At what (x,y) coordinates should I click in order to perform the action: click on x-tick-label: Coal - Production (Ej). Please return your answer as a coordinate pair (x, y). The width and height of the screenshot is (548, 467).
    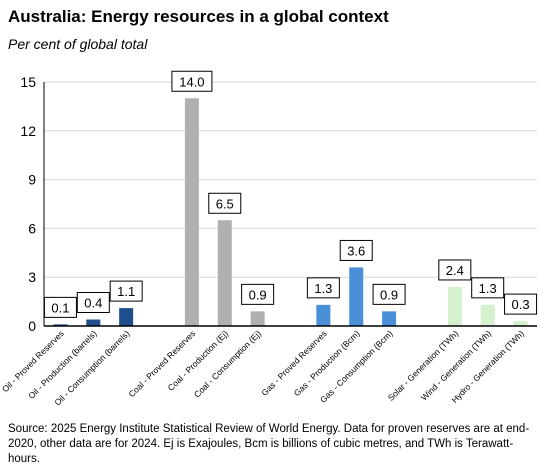
    Looking at the image, I should click on (198, 360).